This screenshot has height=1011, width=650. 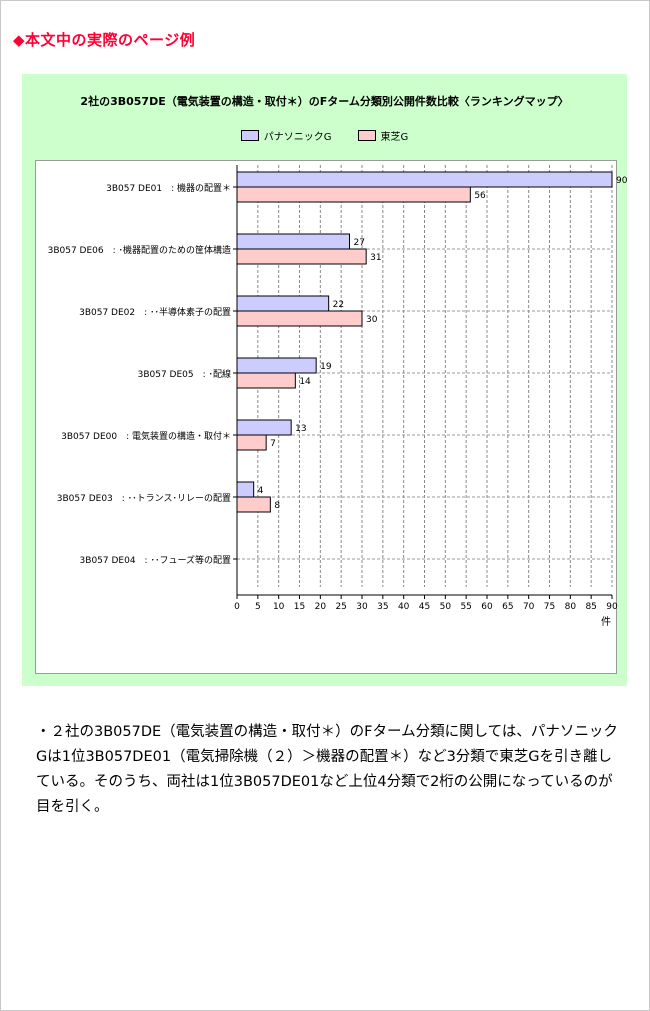 I want to click on x-tick-label: 20, so click(x=321, y=607).